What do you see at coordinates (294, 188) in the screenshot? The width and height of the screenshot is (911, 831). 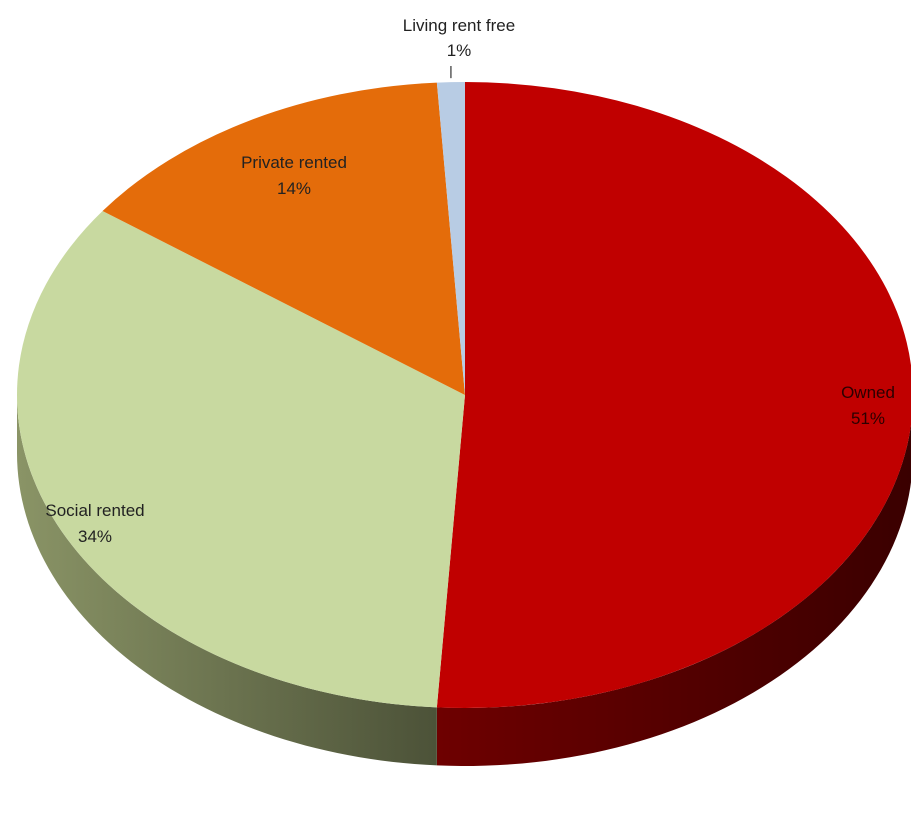 I see `slice-value-private-rented: 14%` at bounding box center [294, 188].